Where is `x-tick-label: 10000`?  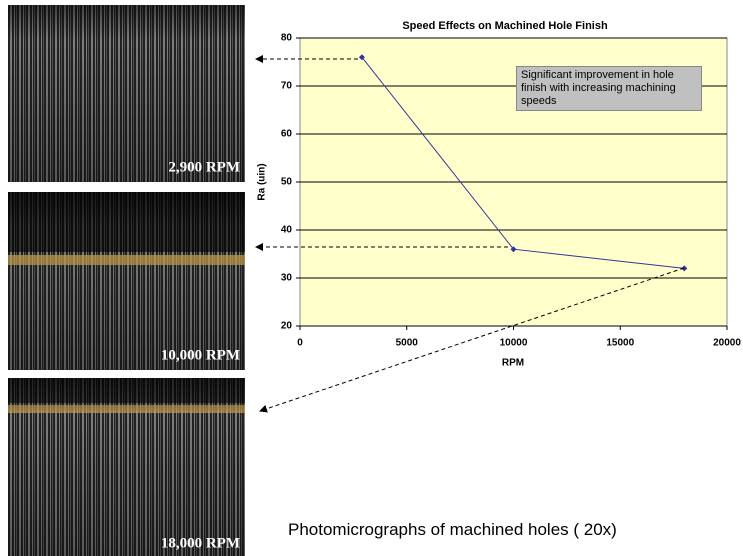
x-tick-label: 10000 is located at coordinates (514, 343).